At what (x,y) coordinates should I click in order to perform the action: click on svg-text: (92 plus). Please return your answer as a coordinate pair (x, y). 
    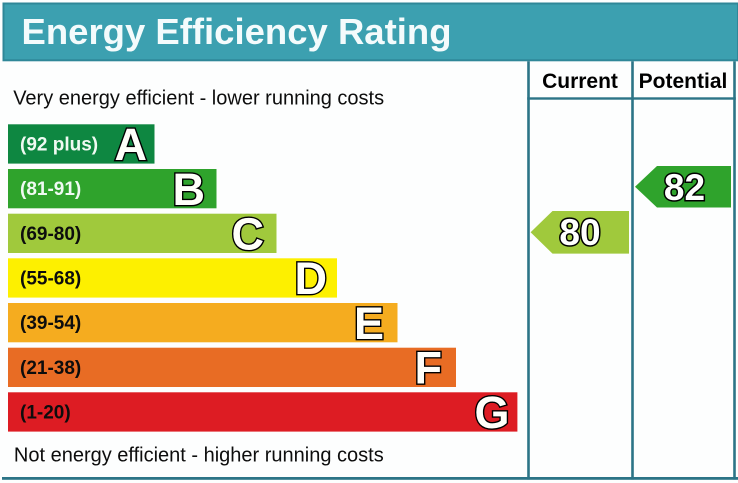
    Looking at the image, I should click on (59, 144).